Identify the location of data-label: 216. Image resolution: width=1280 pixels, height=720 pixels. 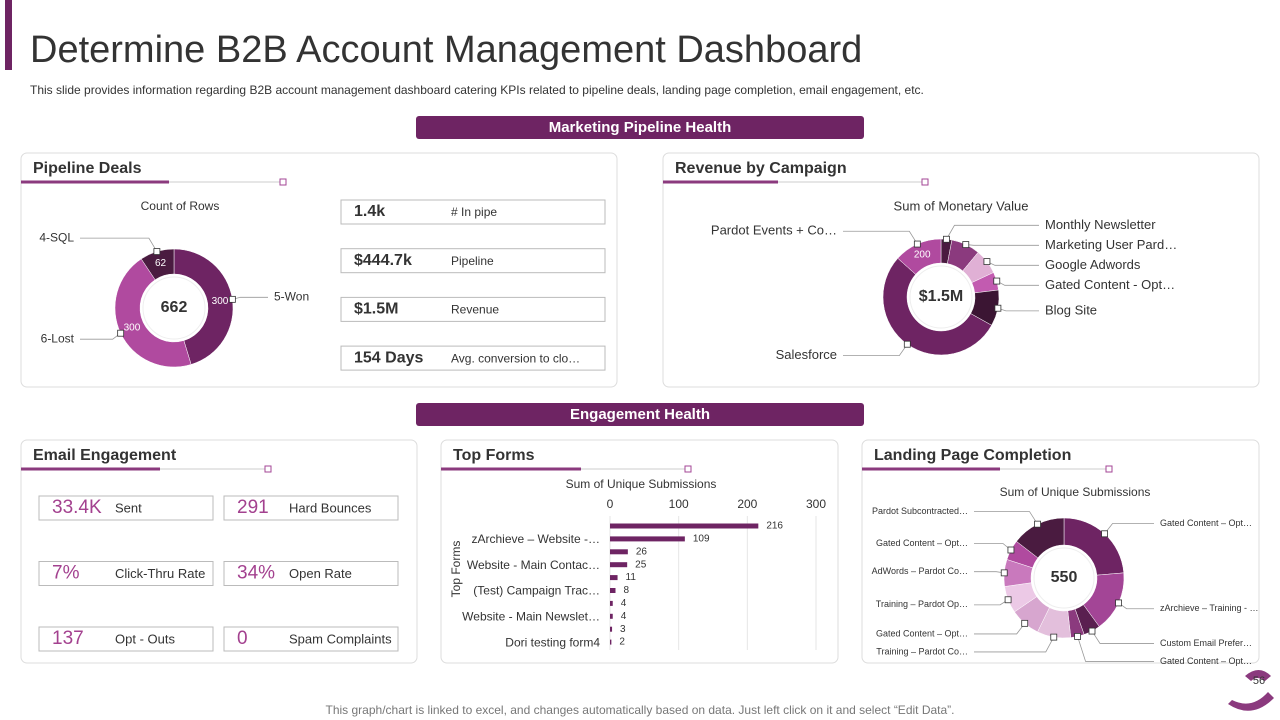
(774, 526).